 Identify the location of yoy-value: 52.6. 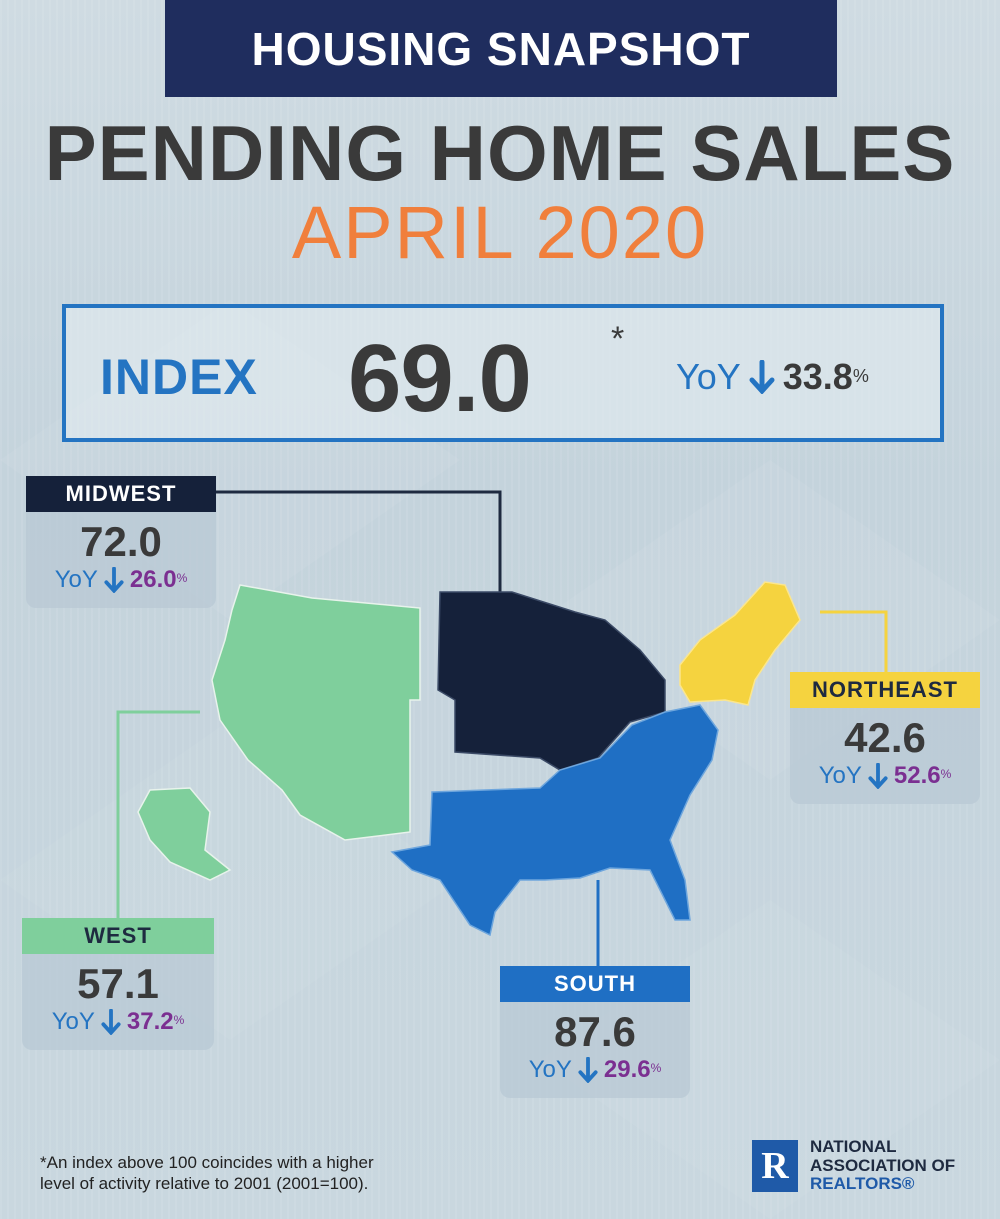
(917, 775).